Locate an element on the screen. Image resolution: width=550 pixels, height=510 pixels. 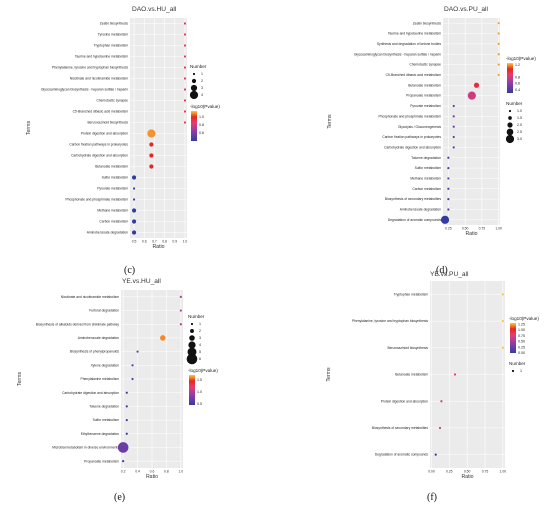
color-legend-label: 1.25 is located at coordinates (521, 324).